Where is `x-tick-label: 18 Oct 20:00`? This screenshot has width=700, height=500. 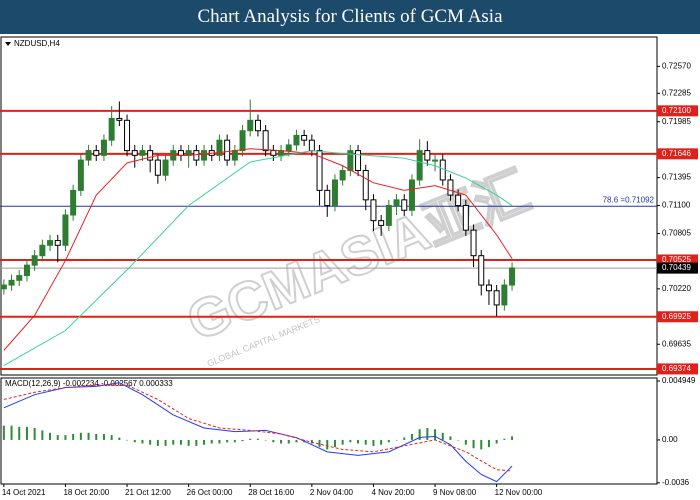 x-tick-label: 18 Oct 20:00 is located at coordinates (86, 492).